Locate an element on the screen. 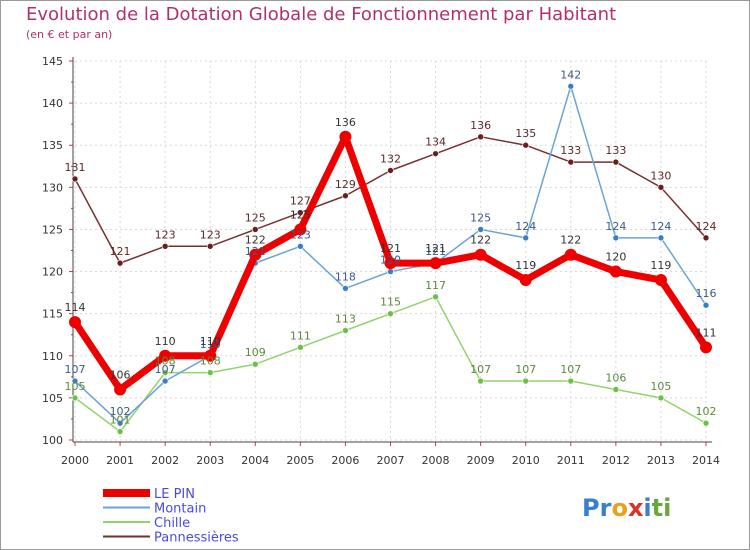  data-label: 133 is located at coordinates (570, 150).